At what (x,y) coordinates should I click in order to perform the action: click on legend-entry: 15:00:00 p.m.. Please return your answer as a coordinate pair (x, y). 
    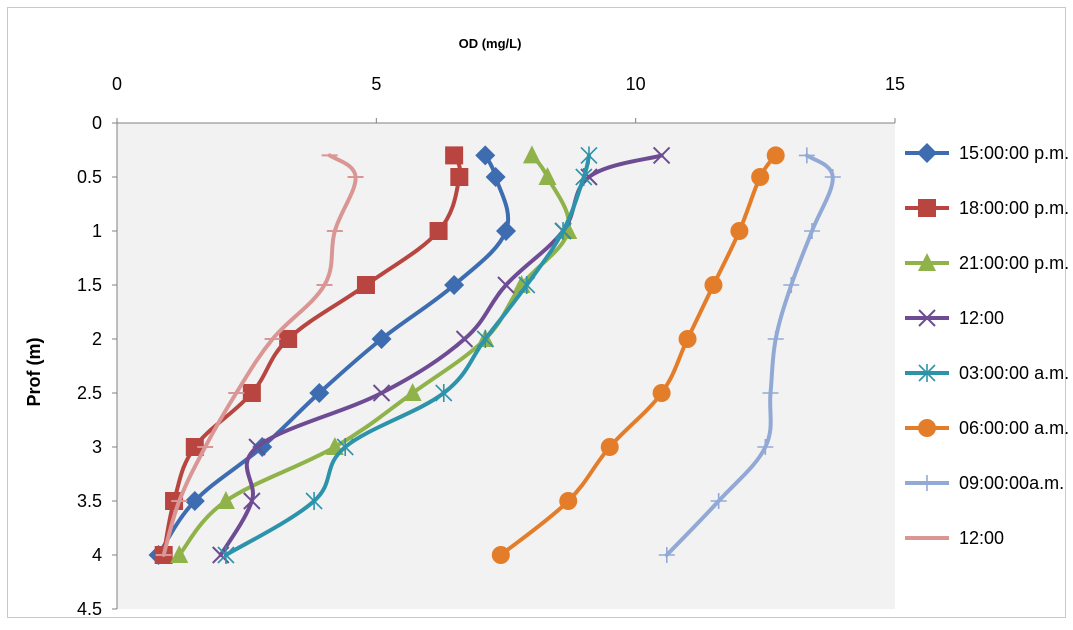
    Looking at the image, I should click on (987, 153).